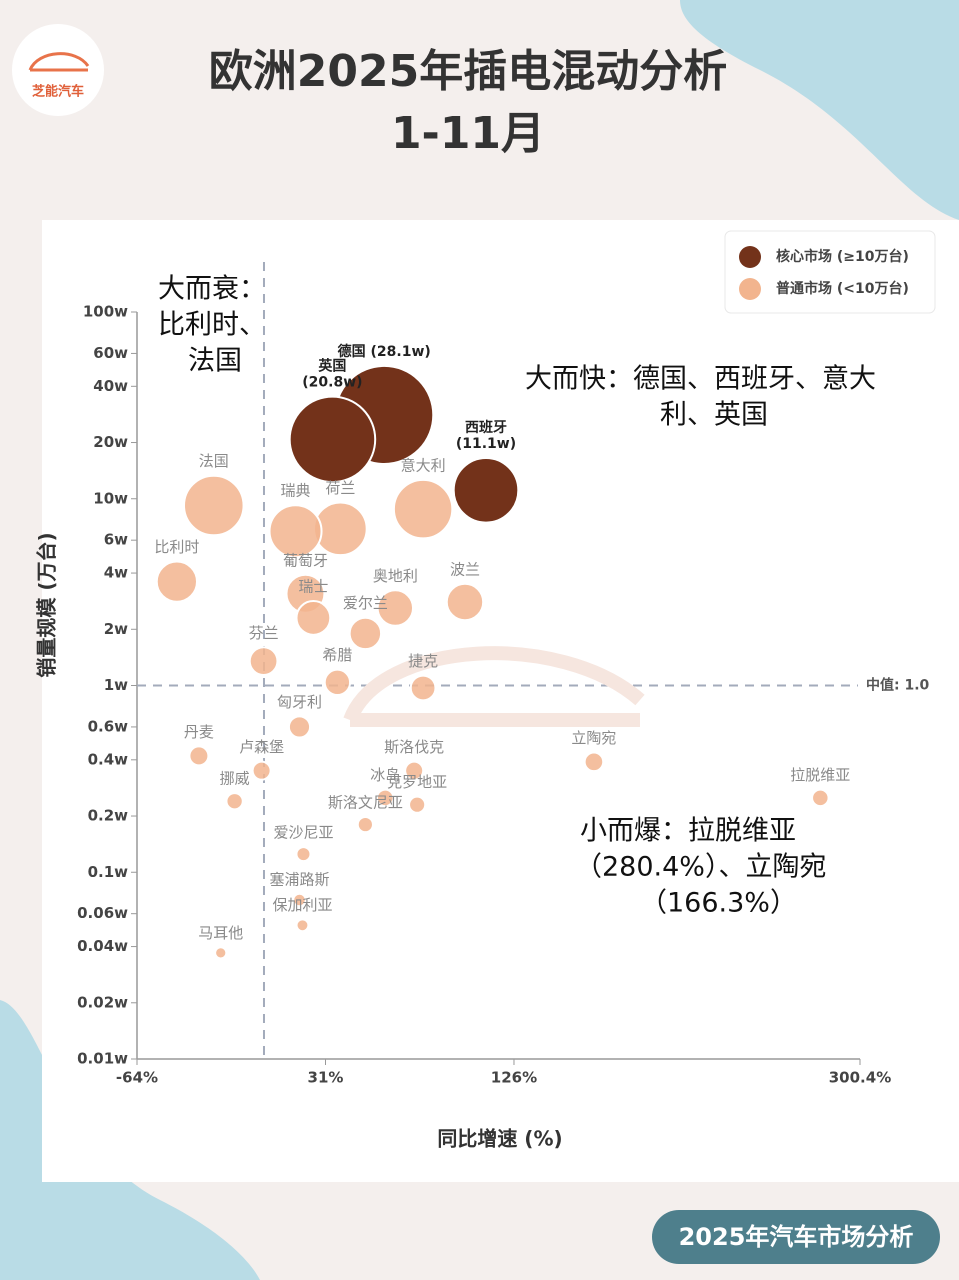 The image size is (959, 1280). I want to click on bubble-label: 意大利, so click(423, 465).